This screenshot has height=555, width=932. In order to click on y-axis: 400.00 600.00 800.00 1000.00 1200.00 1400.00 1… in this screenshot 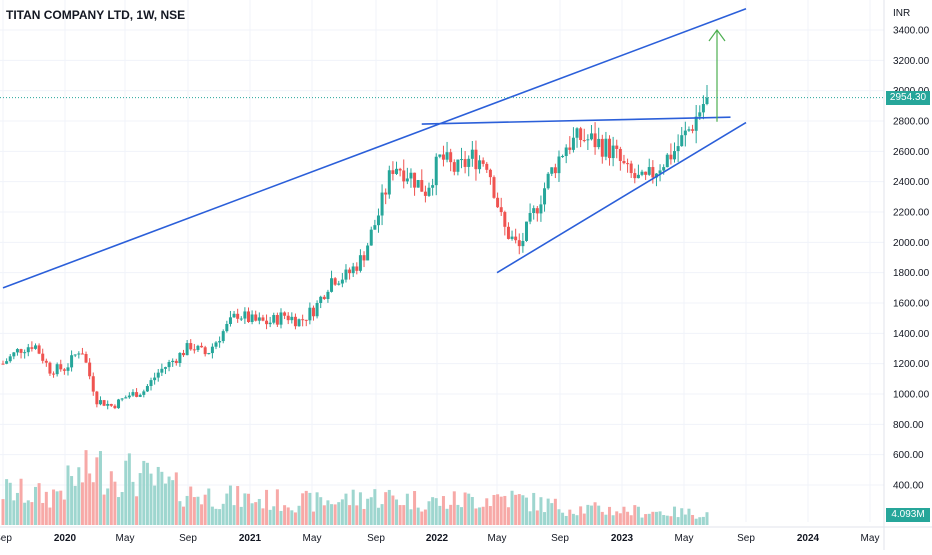, I will do `click(906, 275)`.